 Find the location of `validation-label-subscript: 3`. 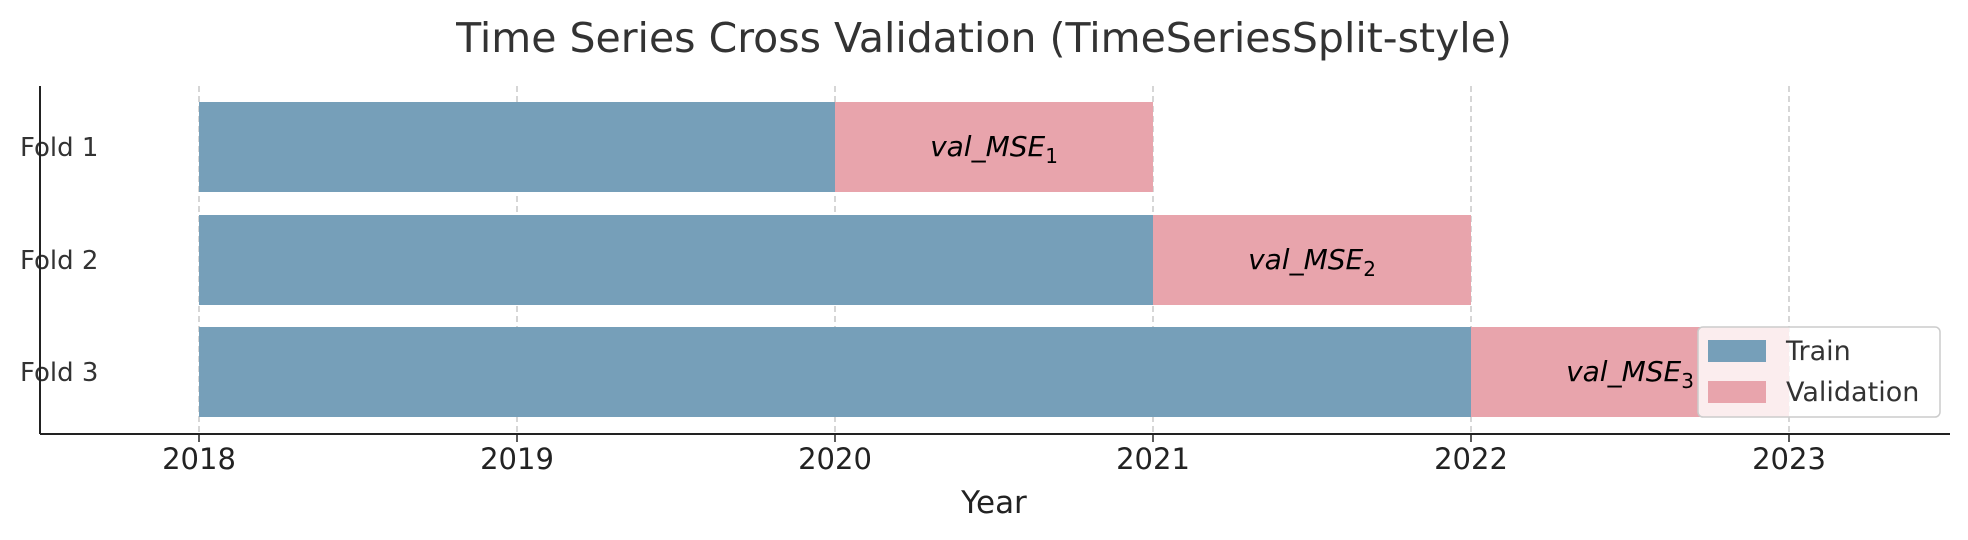

validation-label-subscript: 3 is located at coordinates (1687, 381).